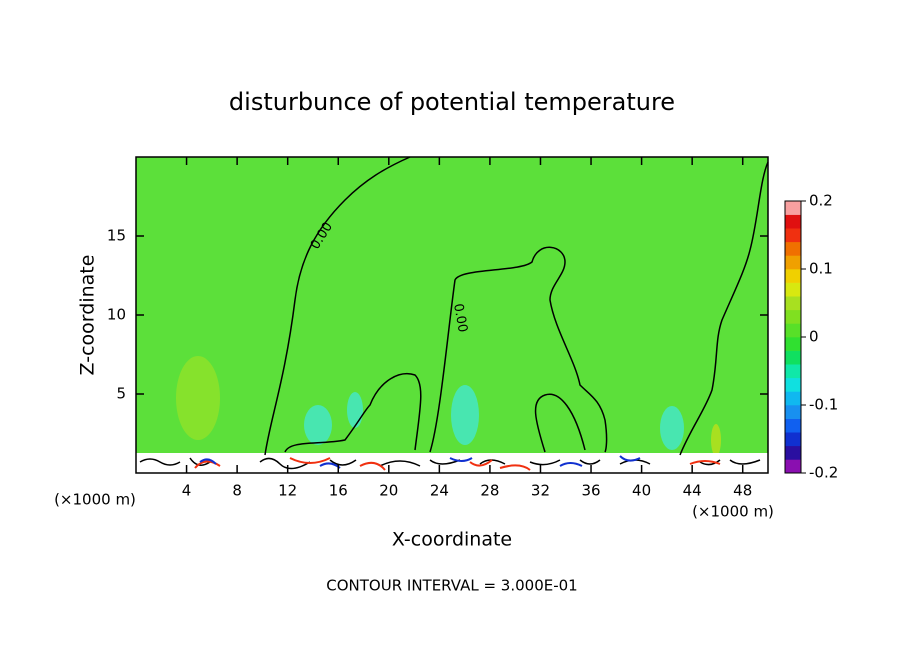 Image resolution: width=904 pixels, height=654 pixels. Describe the element at coordinates (121, 394) in the screenshot. I see `y-tick-label: 5` at that location.